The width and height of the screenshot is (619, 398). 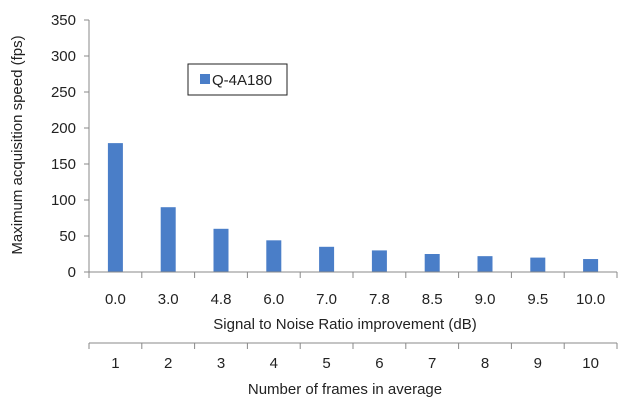 I want to click on x-axis-secondary: 1 2 3 4 5 6 7 8 9 10, so click(x=353, y=357).